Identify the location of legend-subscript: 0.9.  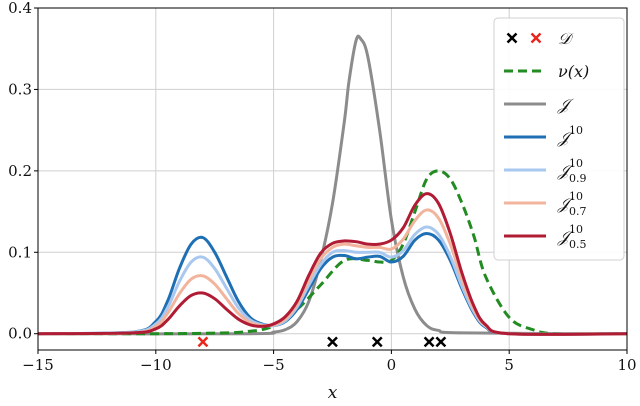
(578, 178).